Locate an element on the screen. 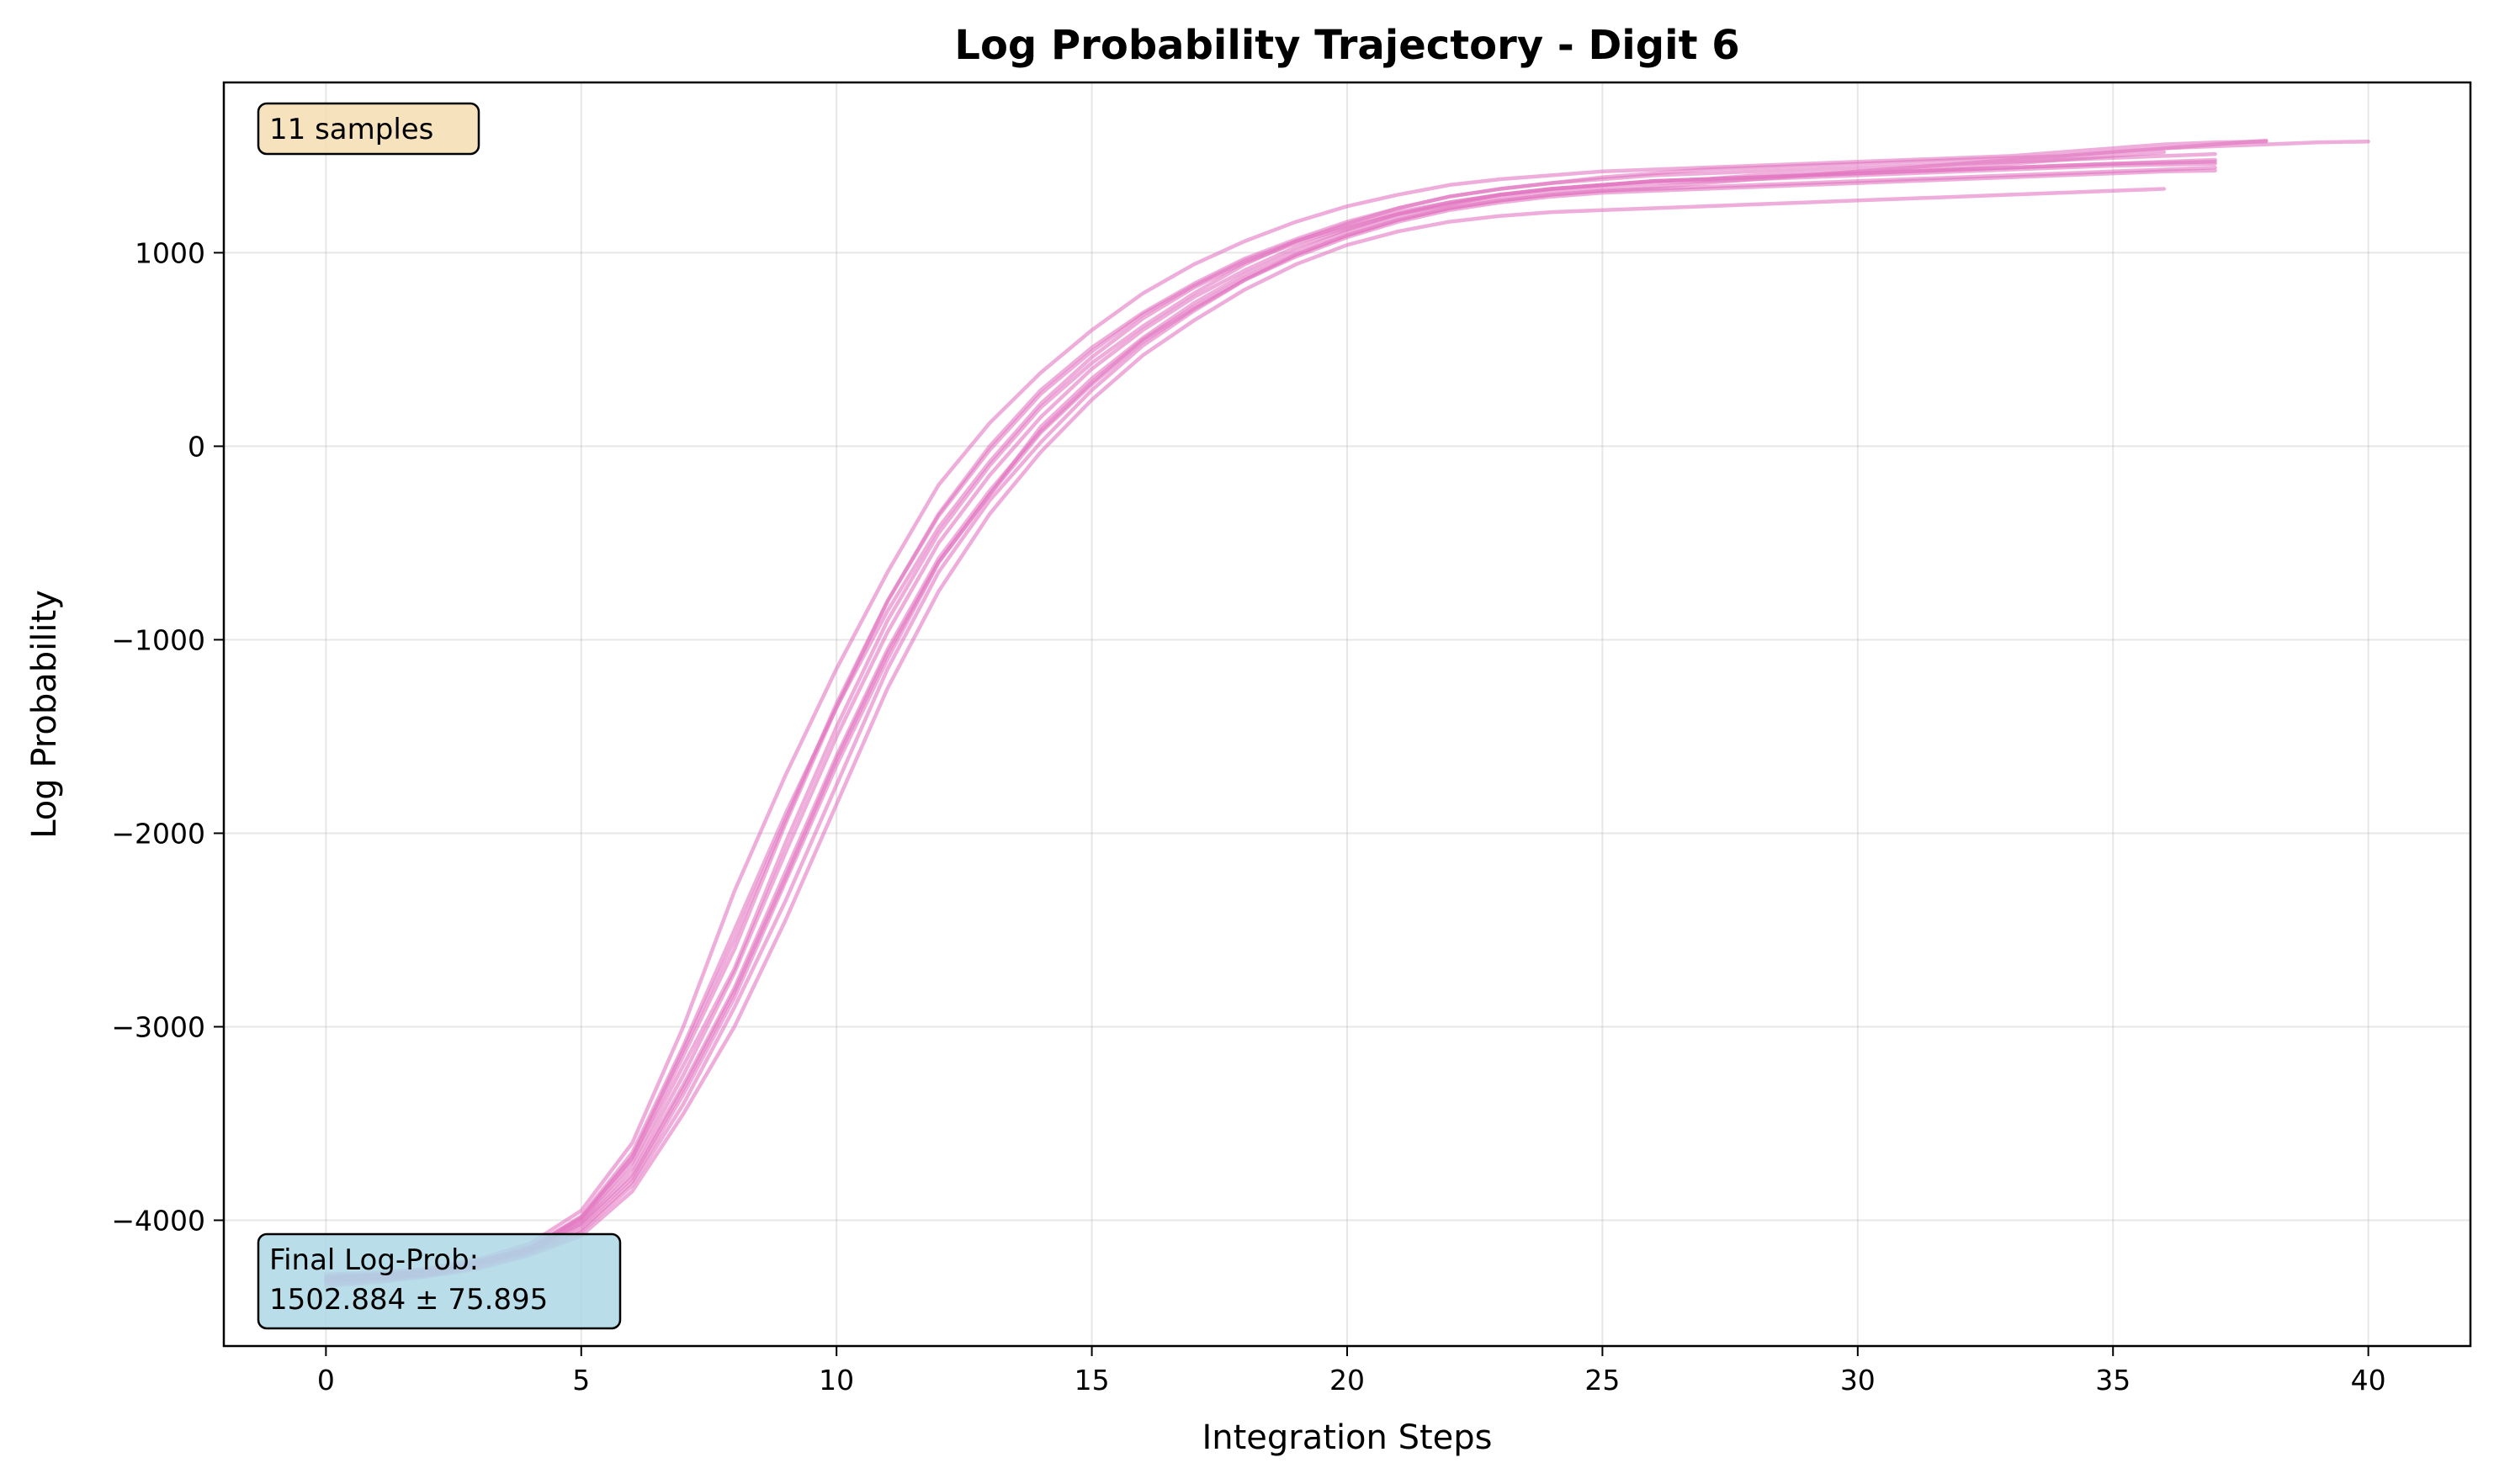 The image size is (2494, 1484). chart-title: Log Probability Trajectory - Digit 6 is located at coordinates (1347, 45).